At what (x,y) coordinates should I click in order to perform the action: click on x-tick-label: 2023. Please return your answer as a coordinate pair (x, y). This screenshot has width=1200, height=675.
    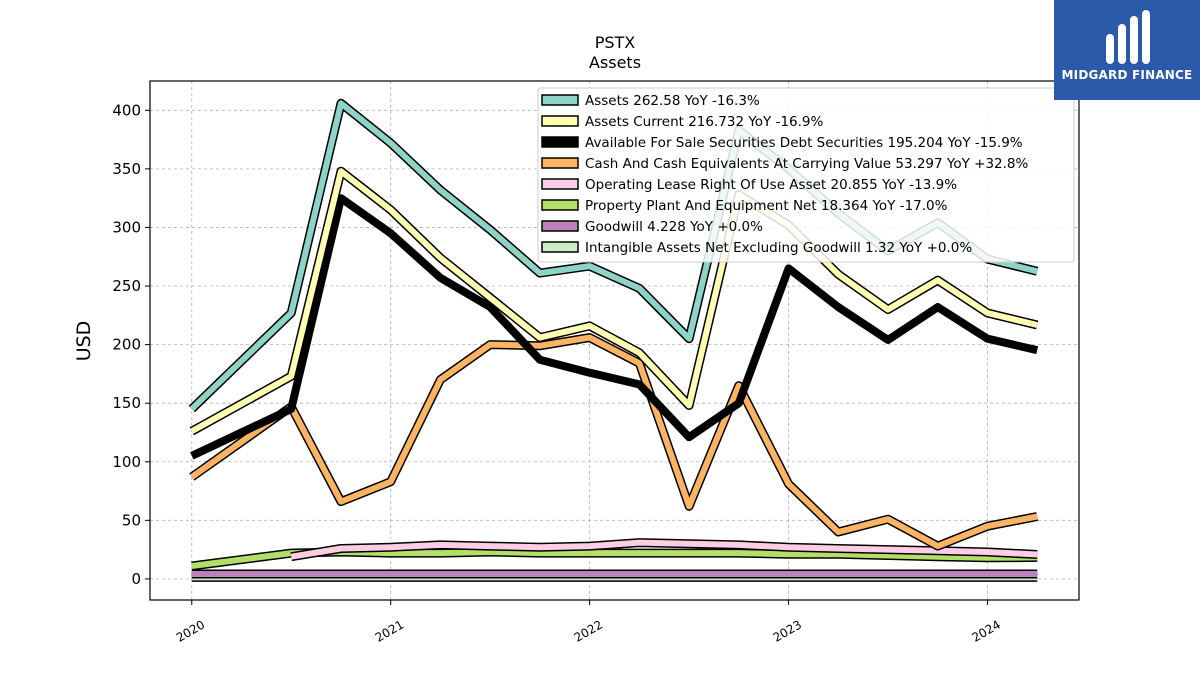
    Looking at the image, I should click on (787, 630).